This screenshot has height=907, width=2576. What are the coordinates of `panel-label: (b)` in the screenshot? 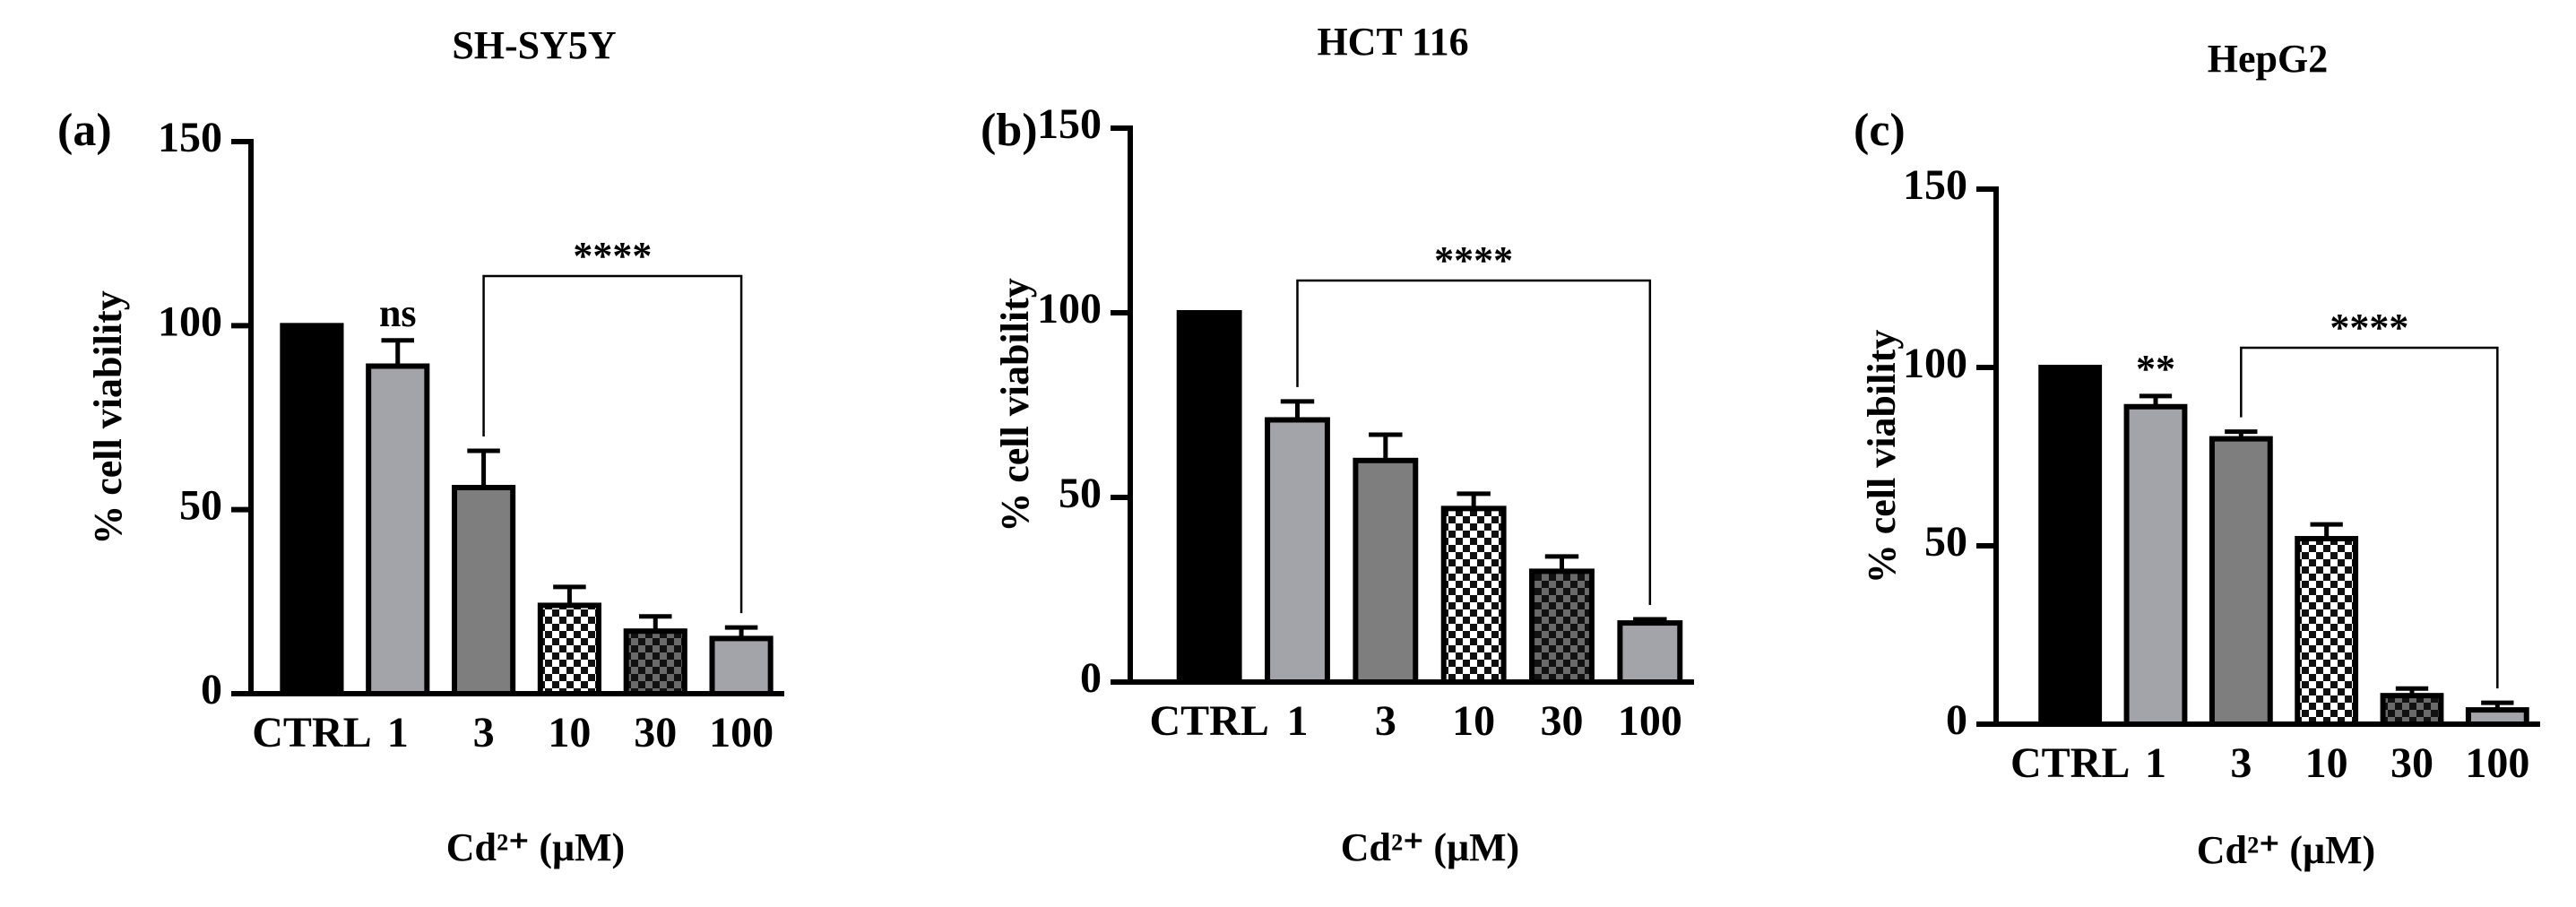 It's located at (1009, 130).